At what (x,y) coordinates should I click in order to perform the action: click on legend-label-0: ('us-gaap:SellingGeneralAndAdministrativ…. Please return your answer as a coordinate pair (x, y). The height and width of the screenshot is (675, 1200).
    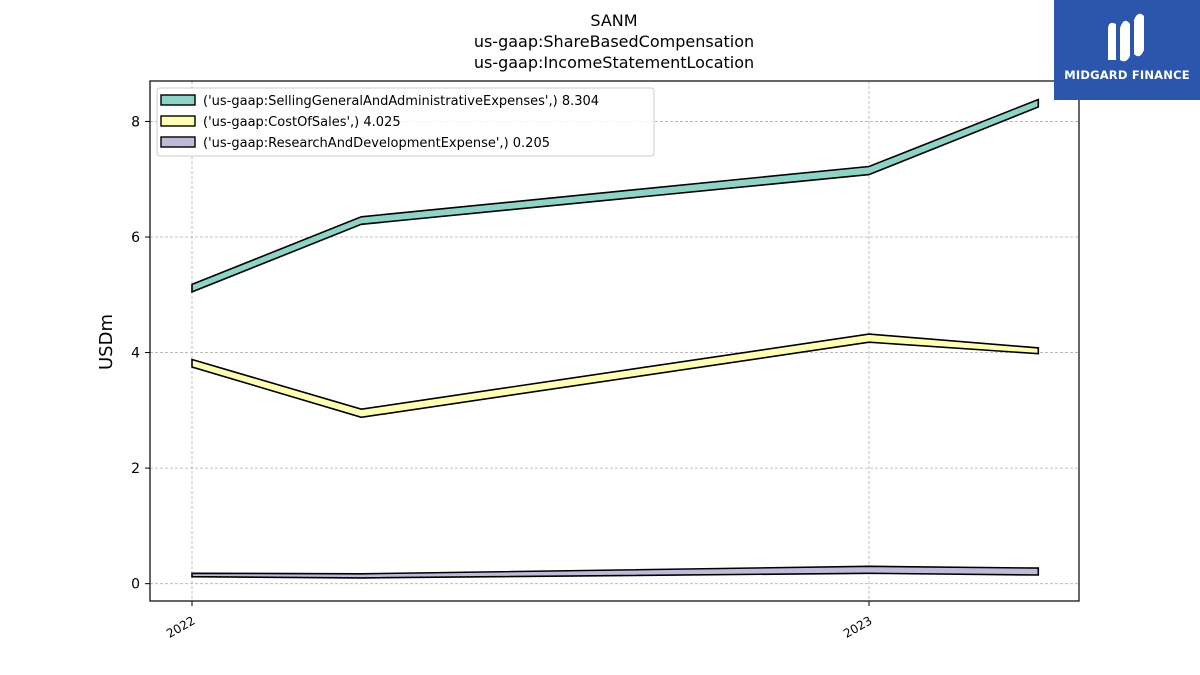
    Looking at the image, I should click on (401, 101).